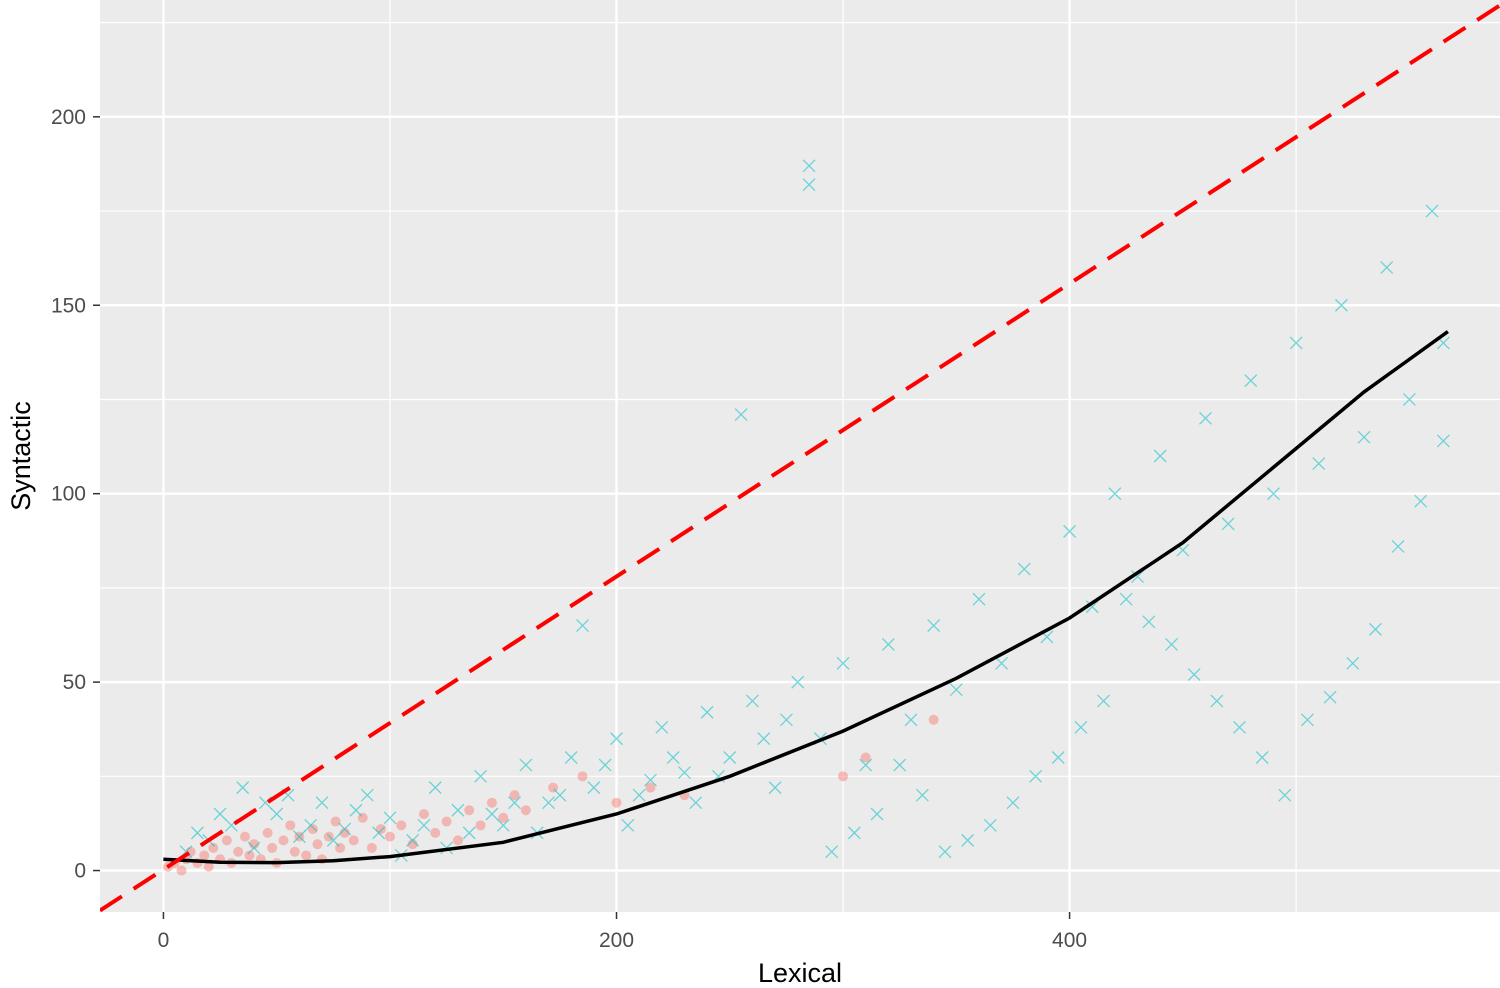 The width and height of the screenshot is (1500, 988). I want to click on x-tick-label: 400, so click(1069, 940).